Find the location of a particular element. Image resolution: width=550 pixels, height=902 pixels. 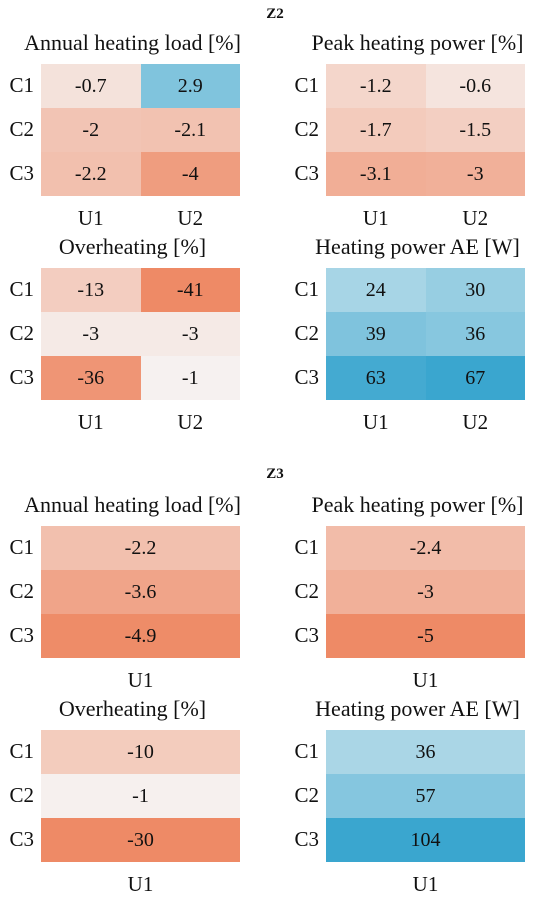

heatmap-cell: -36 is located at coordinates (91, 378).